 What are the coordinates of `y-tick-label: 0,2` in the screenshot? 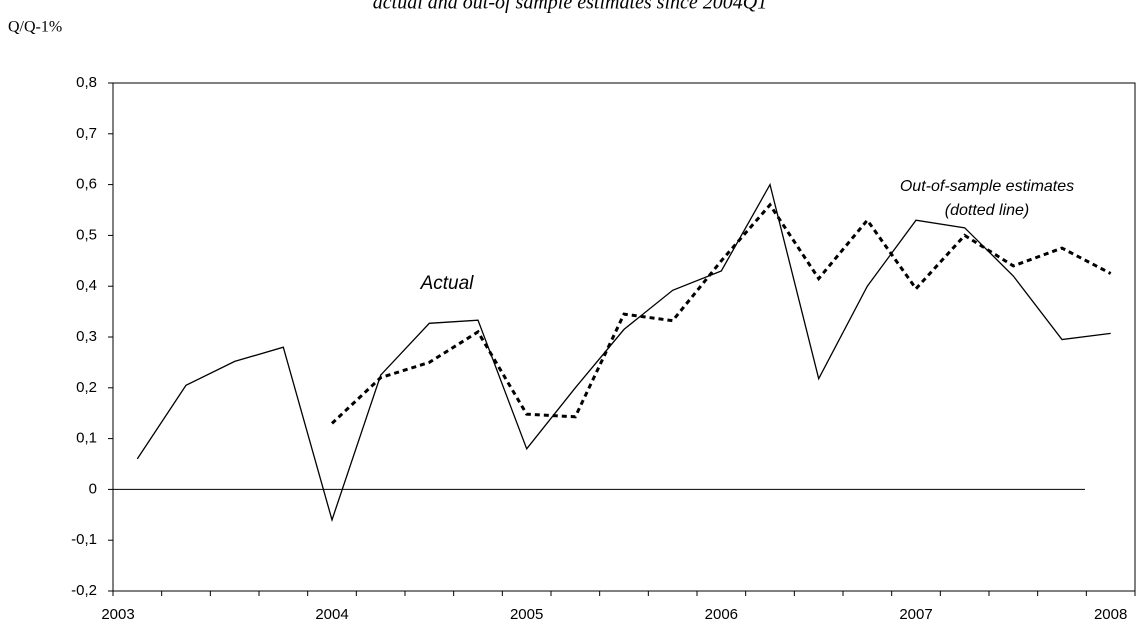 It's located at (86, 387).